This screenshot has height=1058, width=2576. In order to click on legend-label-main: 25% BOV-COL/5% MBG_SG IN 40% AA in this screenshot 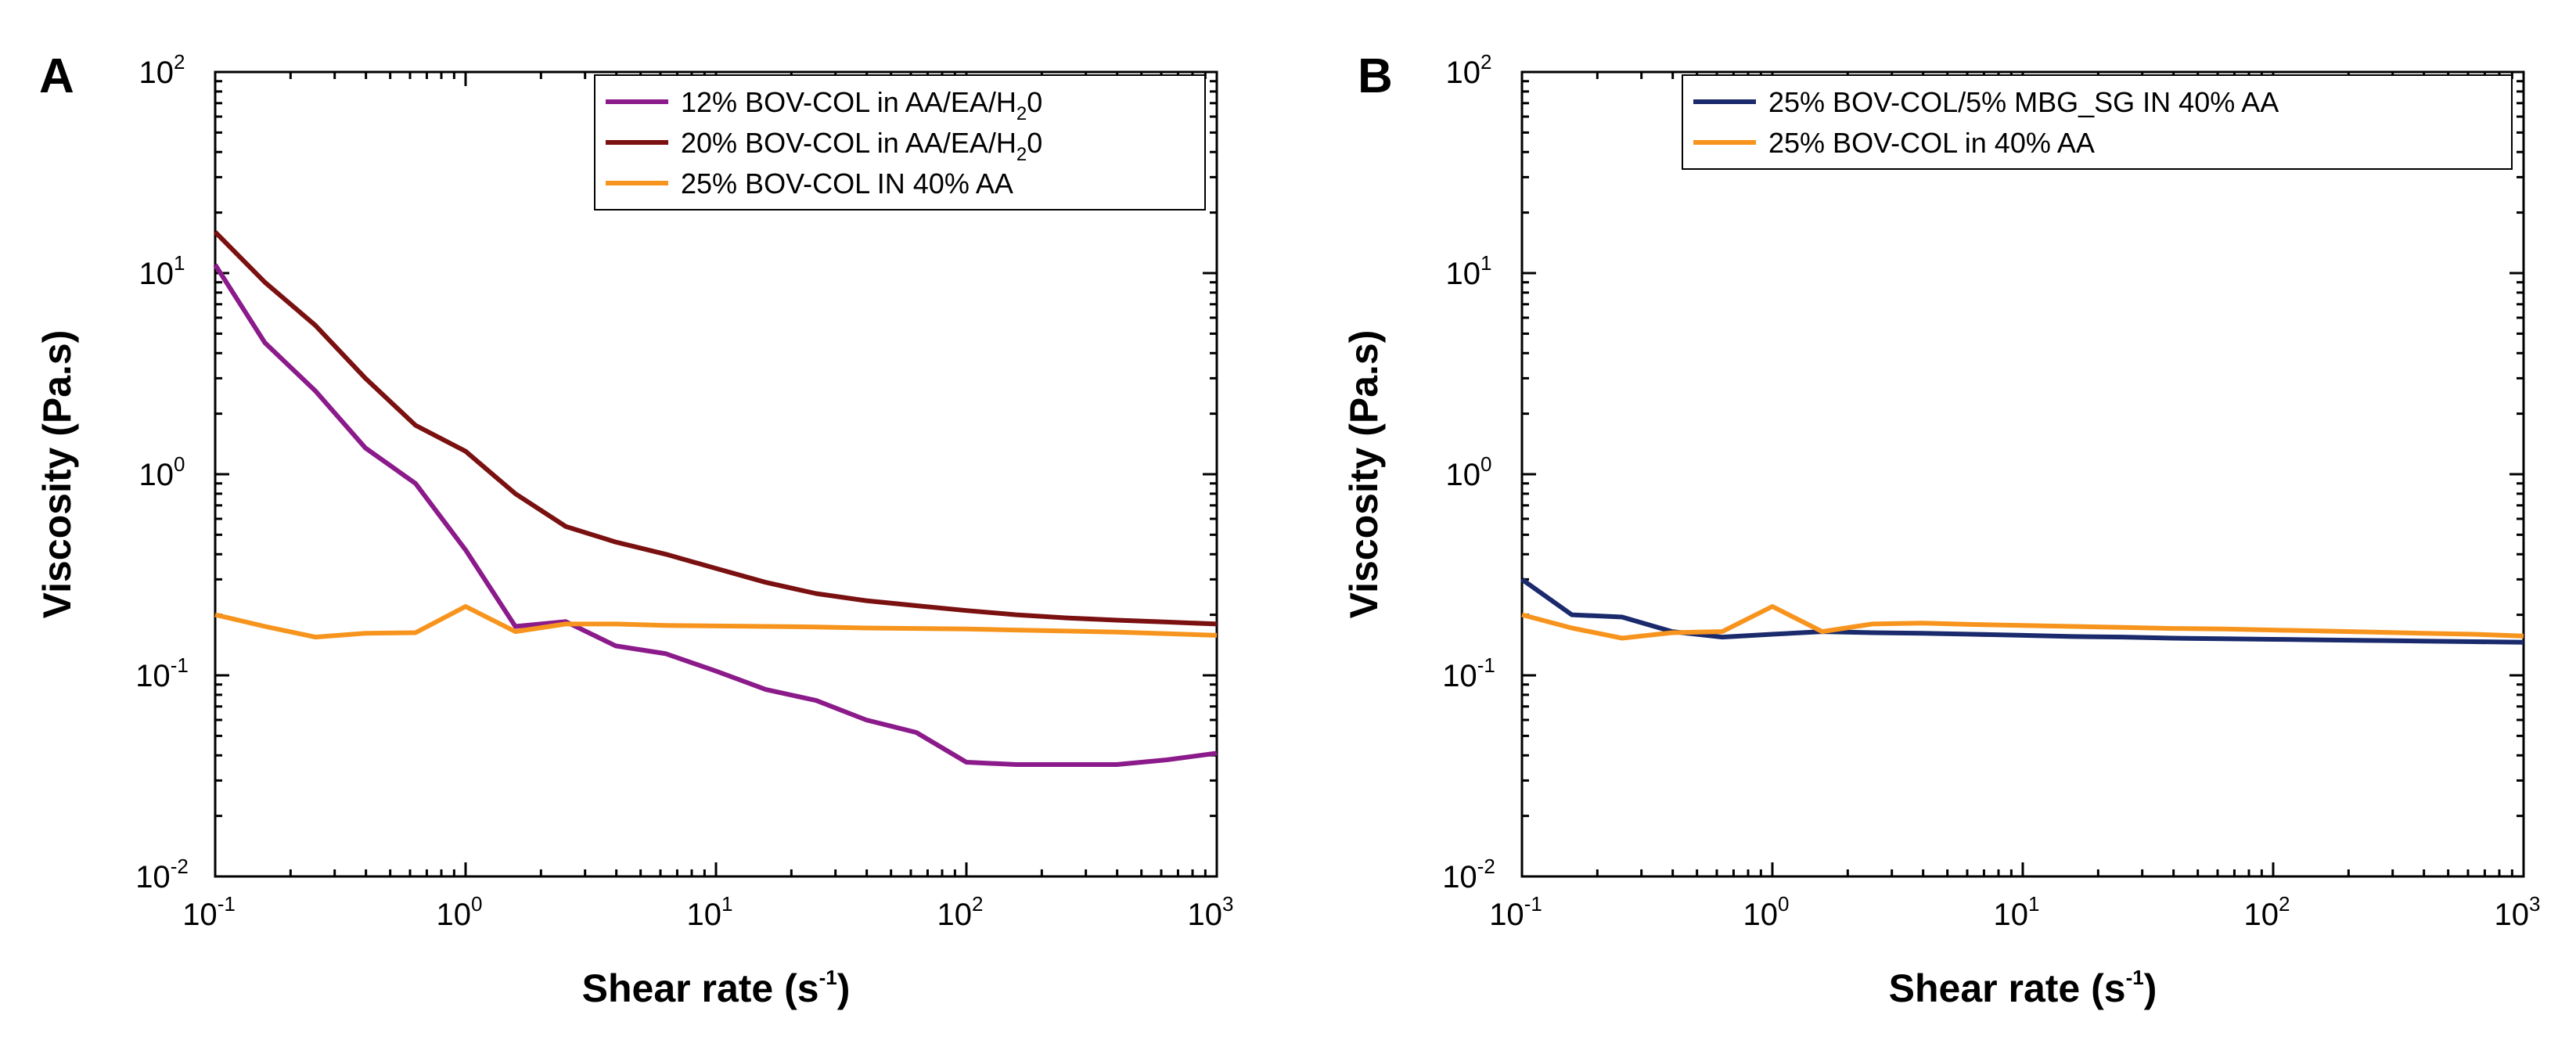, I will do `click(2024, 102)`.